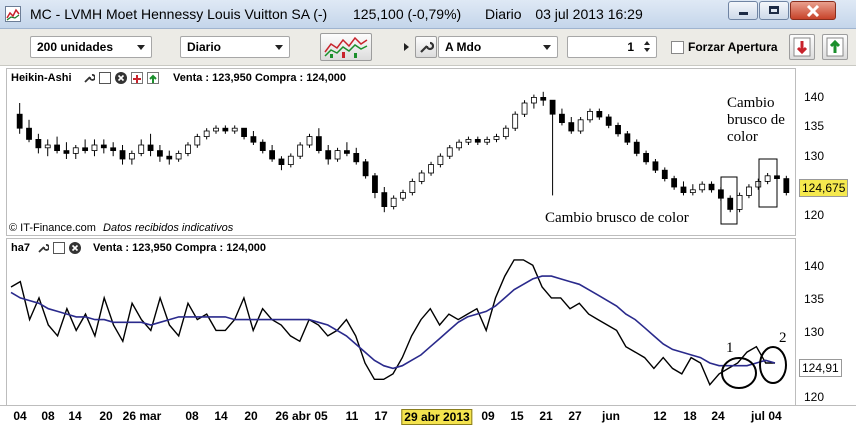  What do you see at coordinates (690, 416) in the screenshot?
I see `x-tick-label: 18` at bounding box center [690, 416].